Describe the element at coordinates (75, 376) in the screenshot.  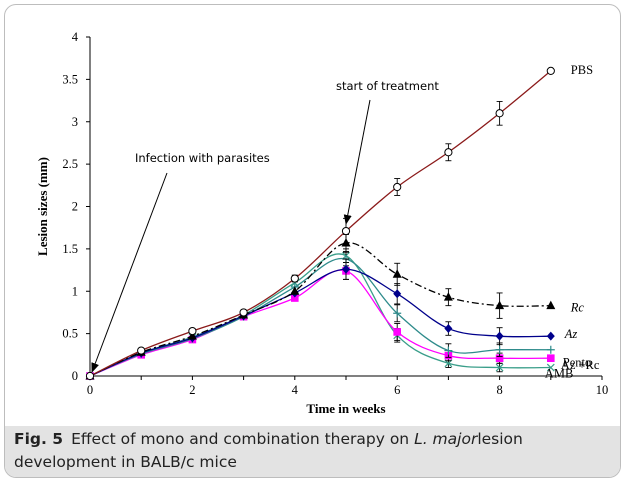
I see `y-tick-label: 0` at that location.